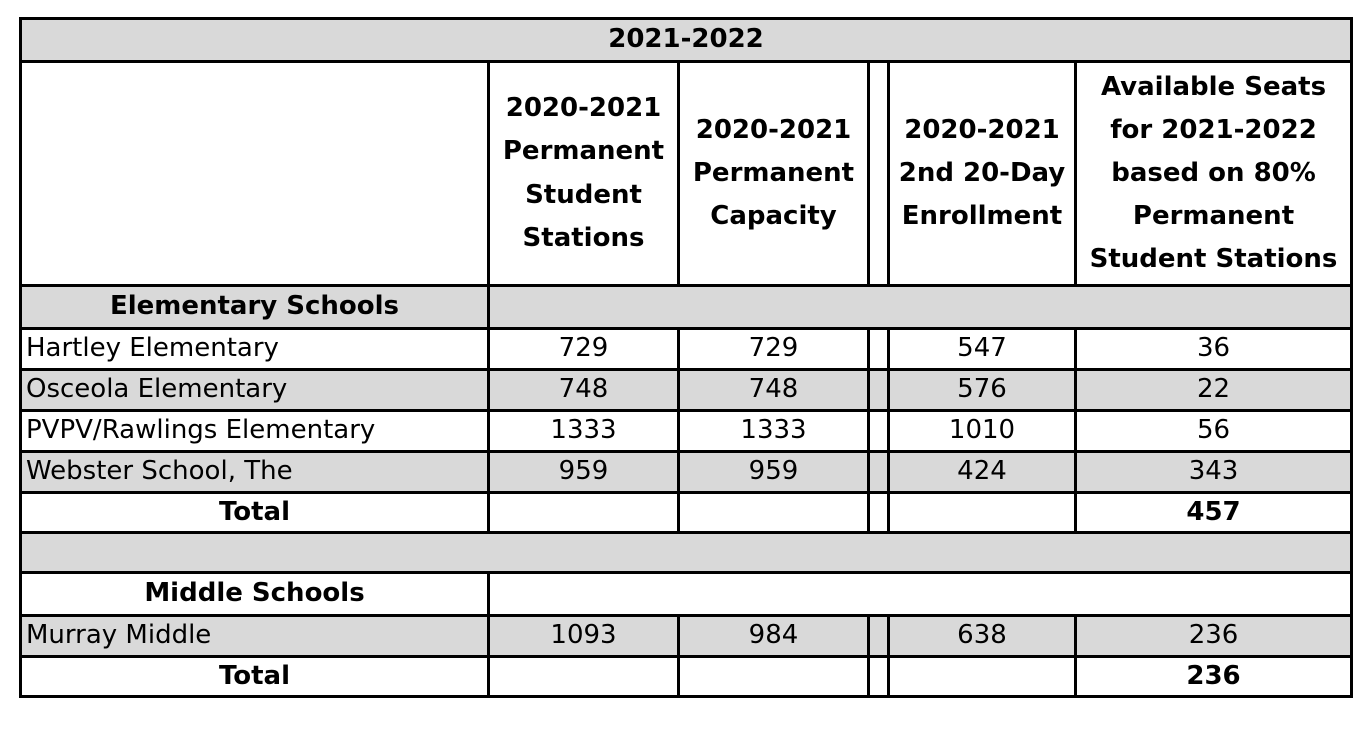 The width and height of the screenshot is (1360, 731). Describe the element at coordinates (686, 40) in the screenshot. I see `table-title: 2021-2022` at that location.